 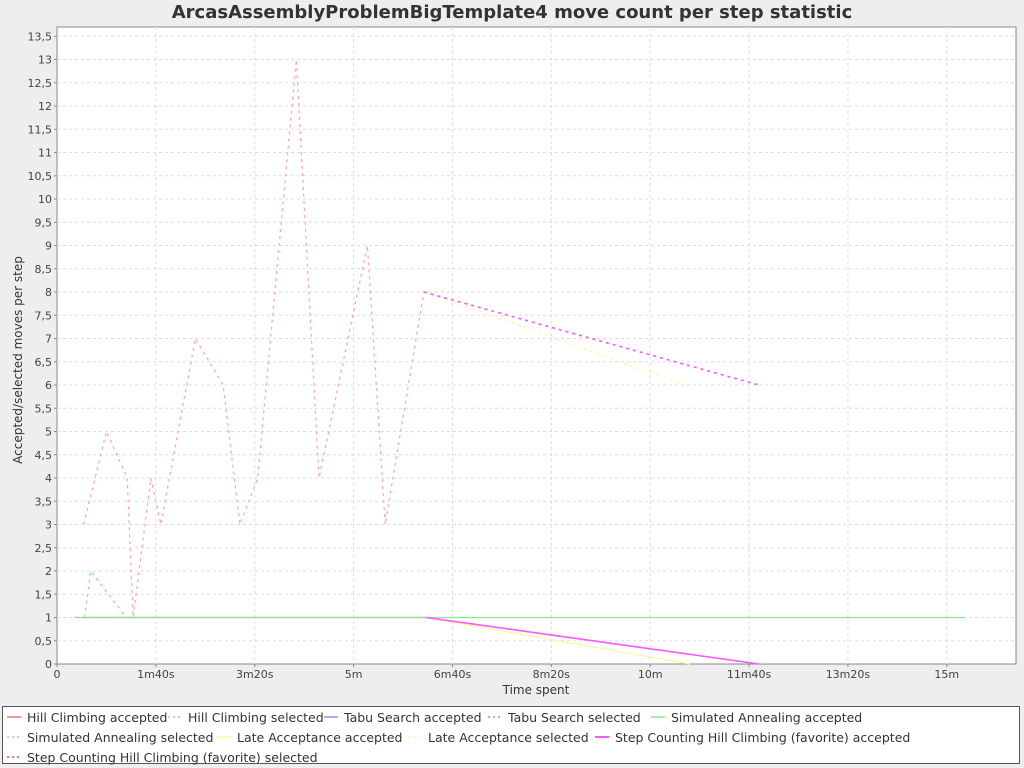 I want to click on legend-item: Late Acceptance accepted, so click(x=309, y=737).